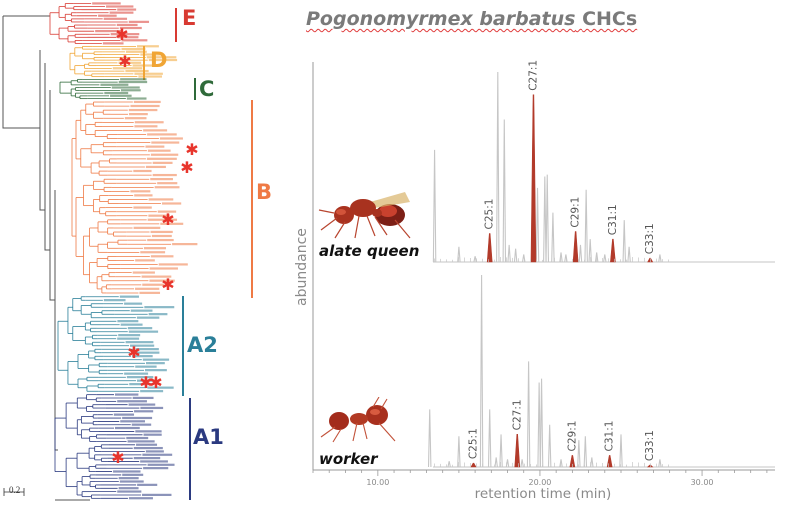 The image size is (785, 507). I want to click on clade-a2-subtree, so click(116, 344).